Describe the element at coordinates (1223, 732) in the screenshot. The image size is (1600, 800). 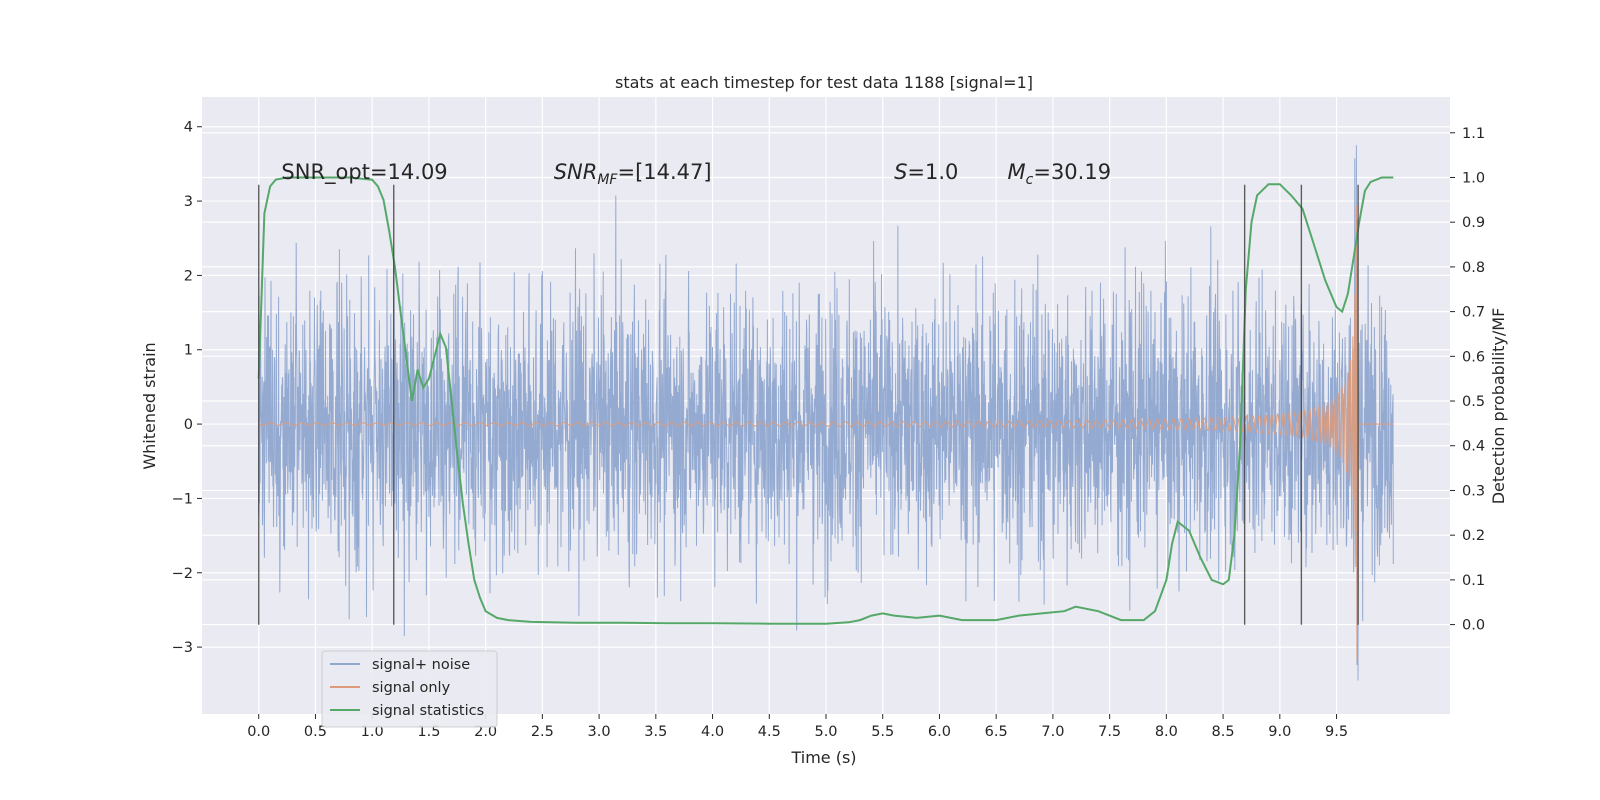
I see `x-tick-label-17: 8.5` at that location.